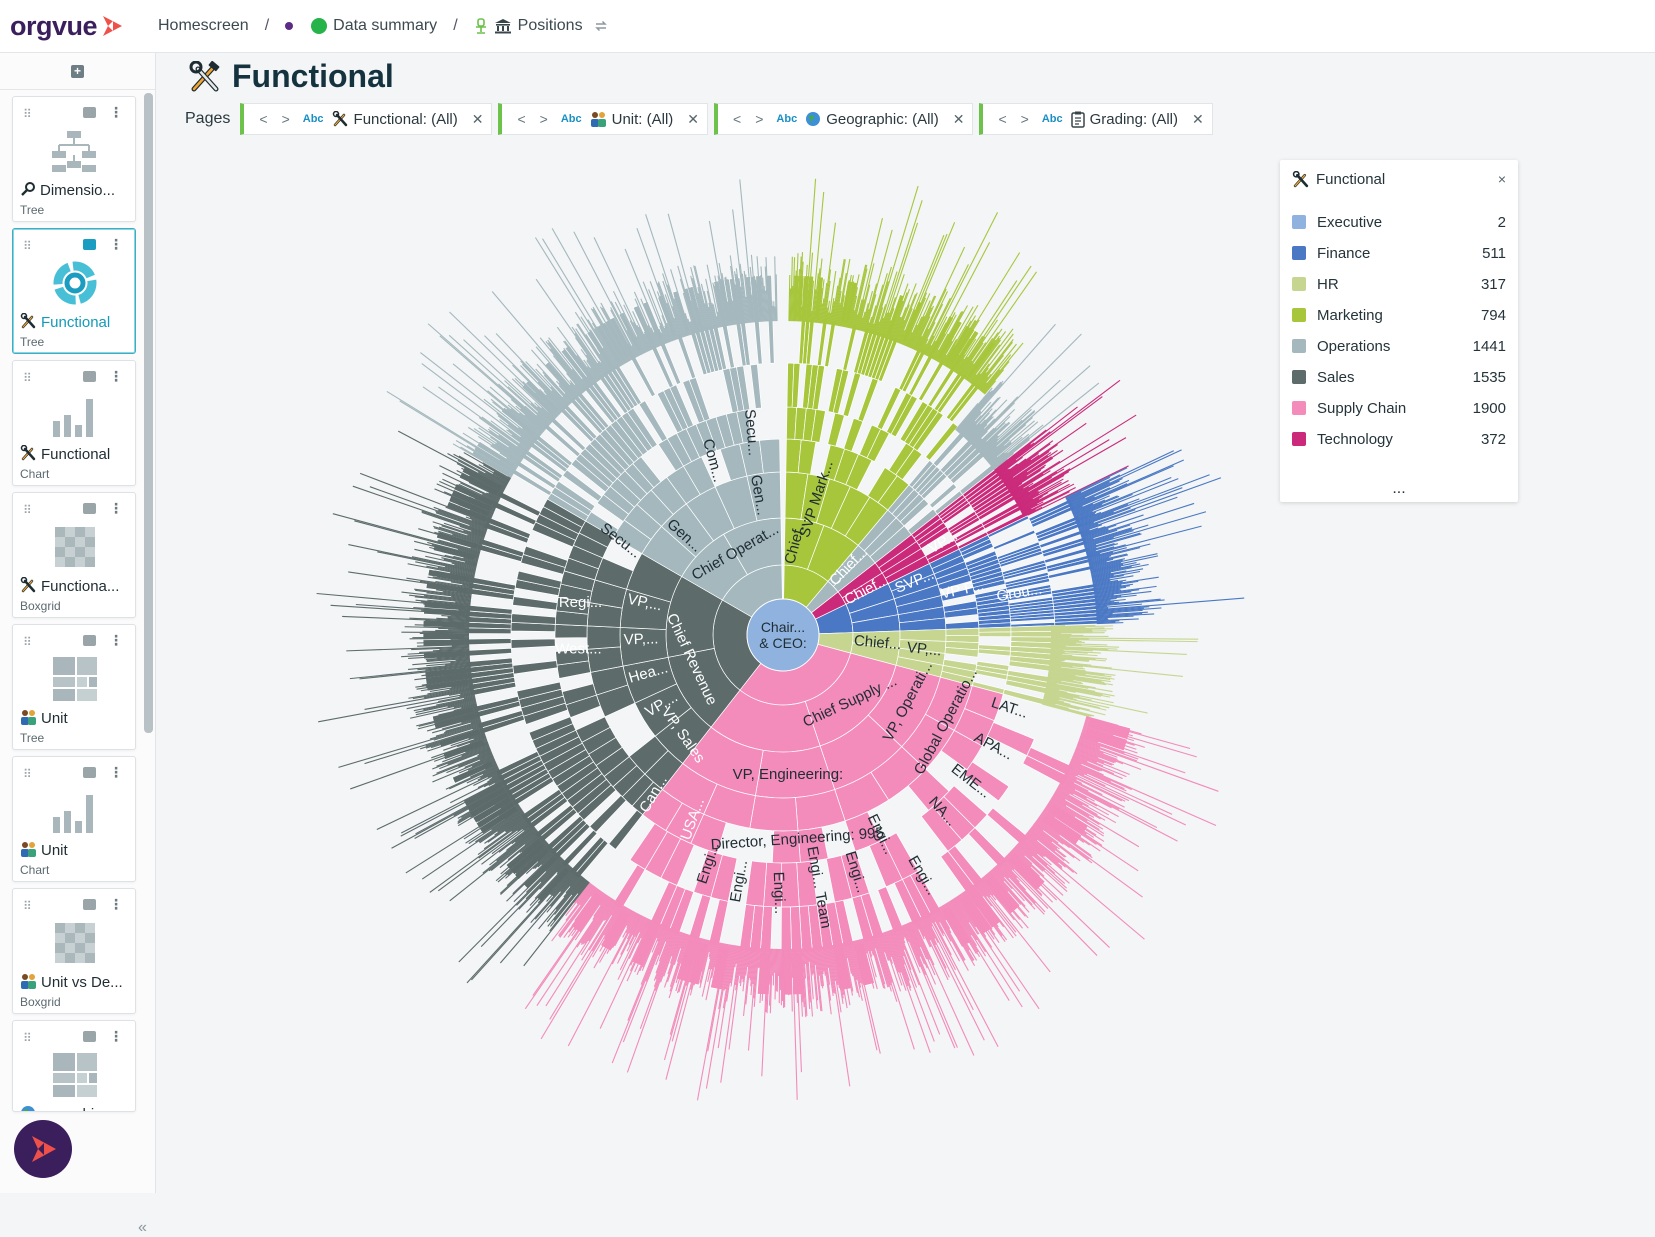  I want to click on orgvue-assistant-button, so click(43, 1149).